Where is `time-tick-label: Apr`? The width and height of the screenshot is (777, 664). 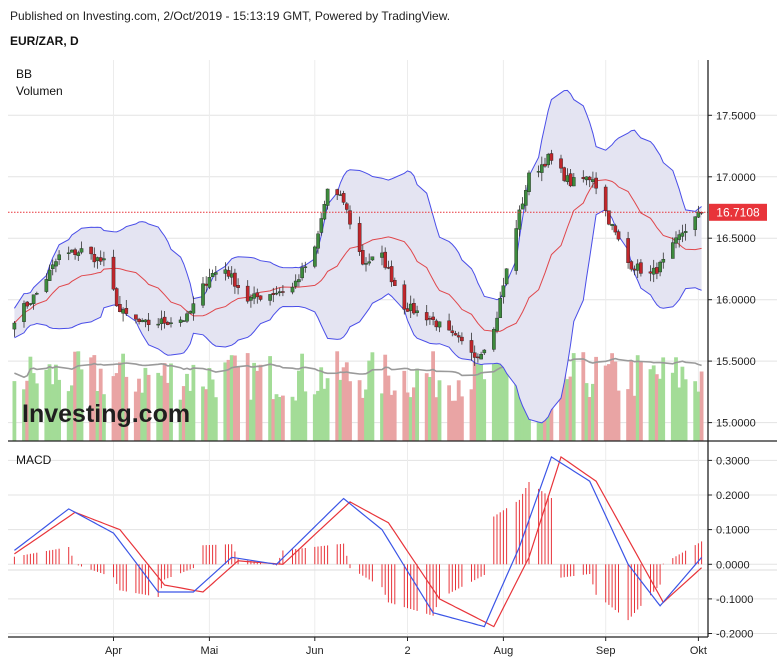 time-tick-label: Apr is located at coordinates (113, 651).